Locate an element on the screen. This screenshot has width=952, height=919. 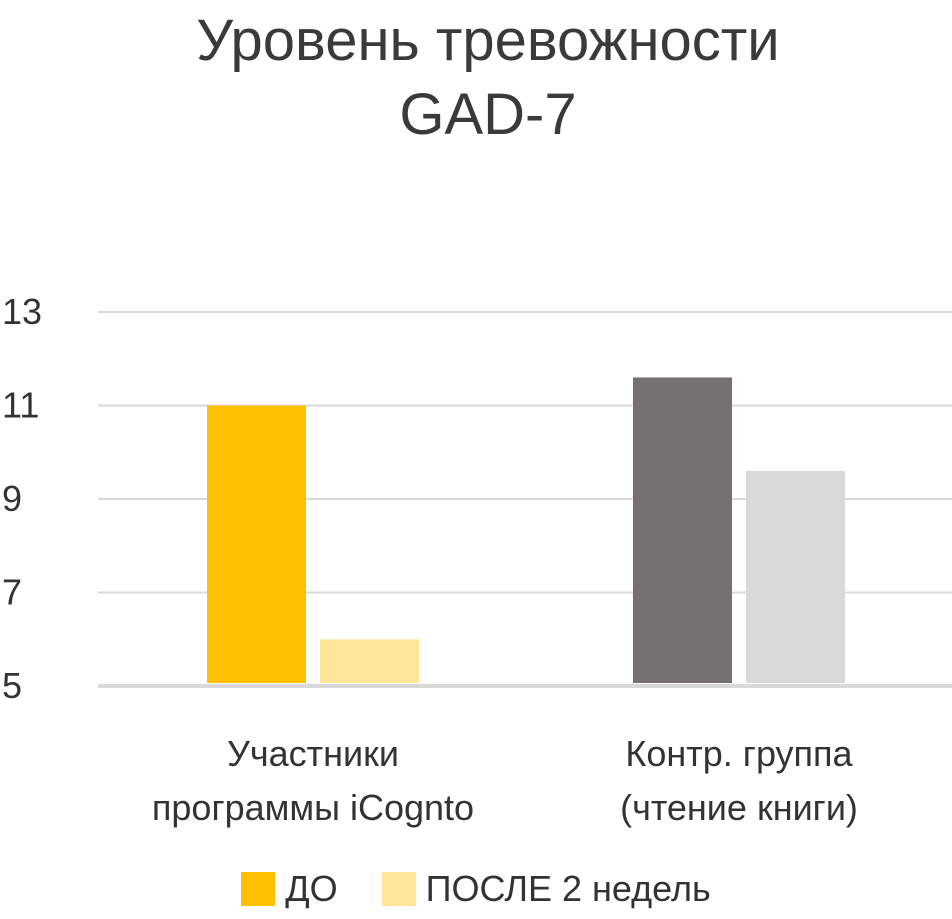
y-tick-label-5: 5 is located at coordinates (12, 685).